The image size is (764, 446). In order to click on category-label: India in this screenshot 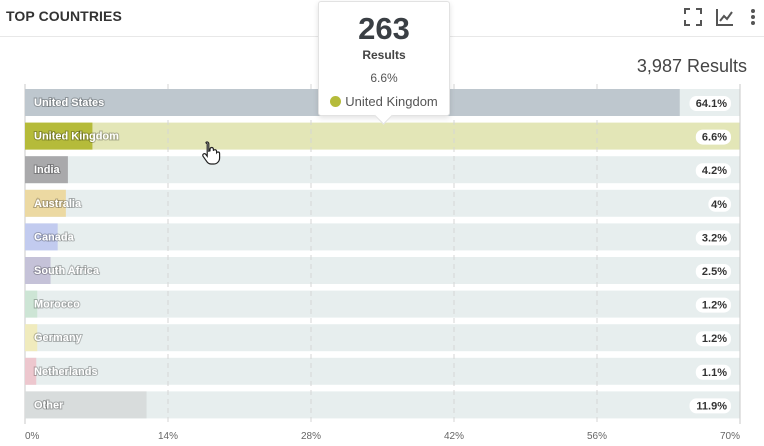, I will do `click(47, 170)`.